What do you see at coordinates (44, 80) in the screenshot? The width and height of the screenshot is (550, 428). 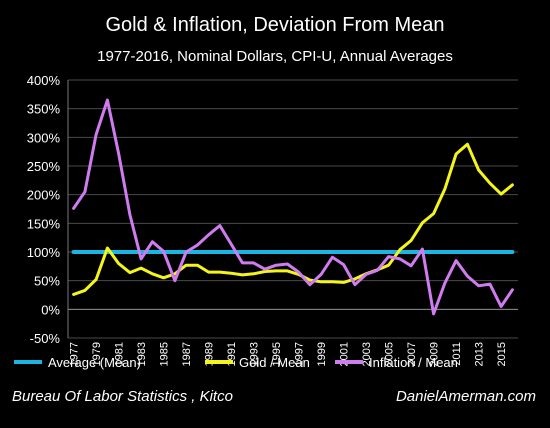 I see `y-tick-label: 400%` at bounding box center [44, 80].